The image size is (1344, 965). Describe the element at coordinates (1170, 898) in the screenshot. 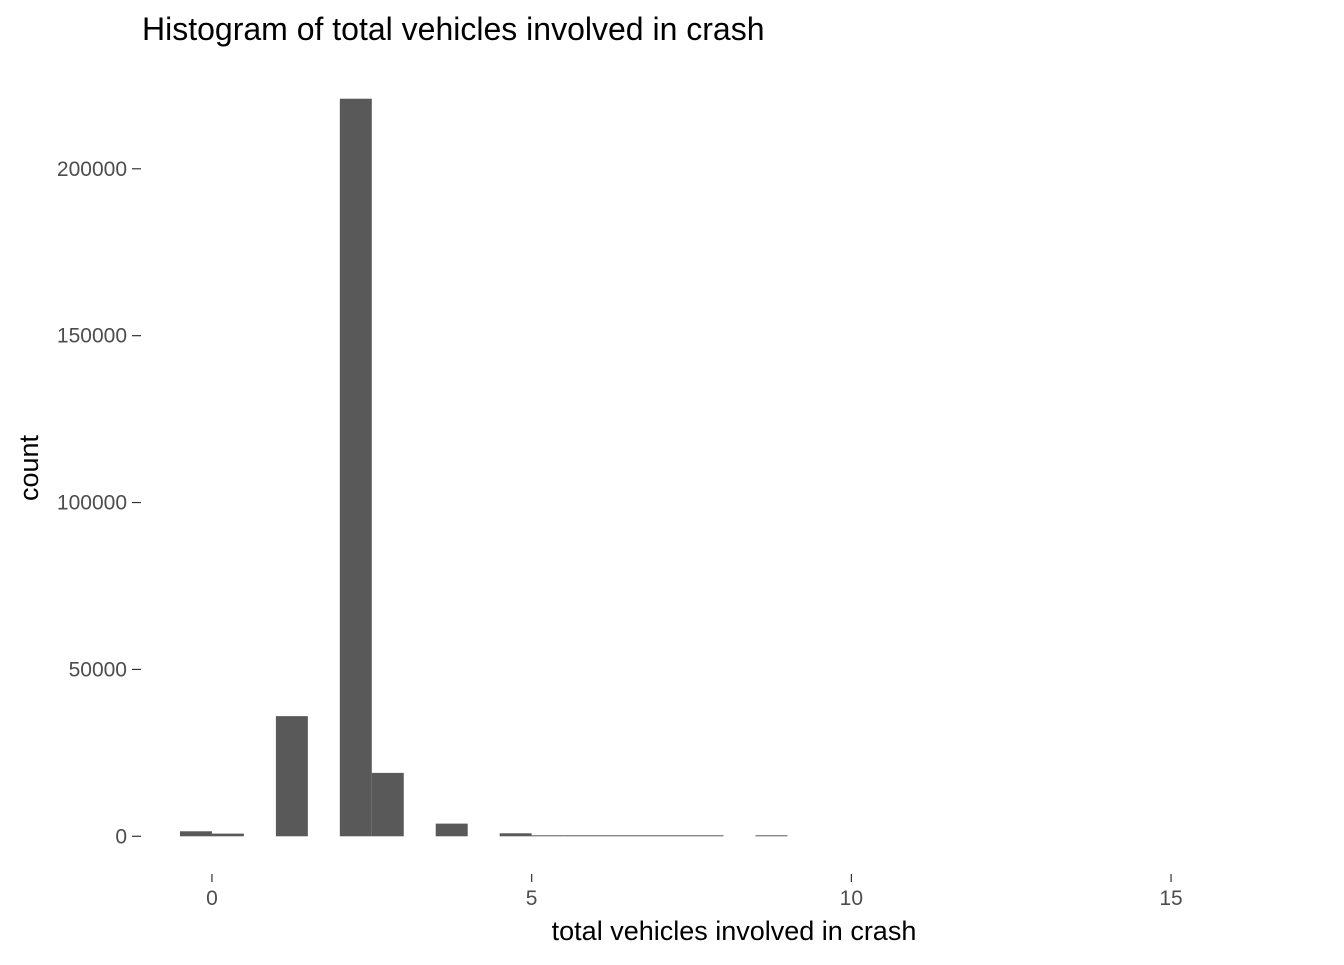

I see `x-tick-label: 15` at that location.